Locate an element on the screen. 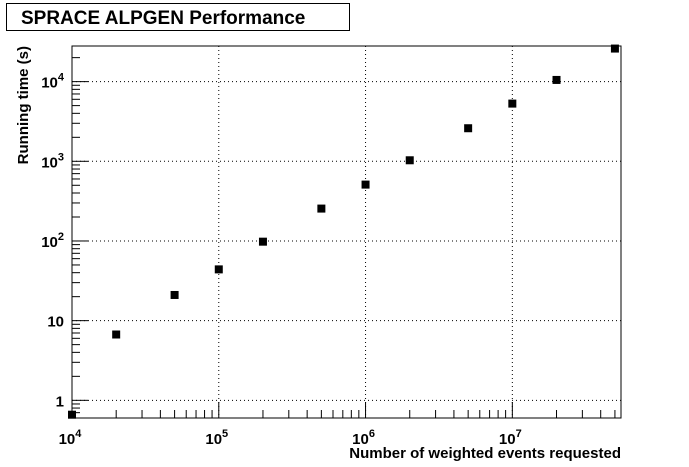  y-tick-label: 10 is located at coordinates (55, 322).